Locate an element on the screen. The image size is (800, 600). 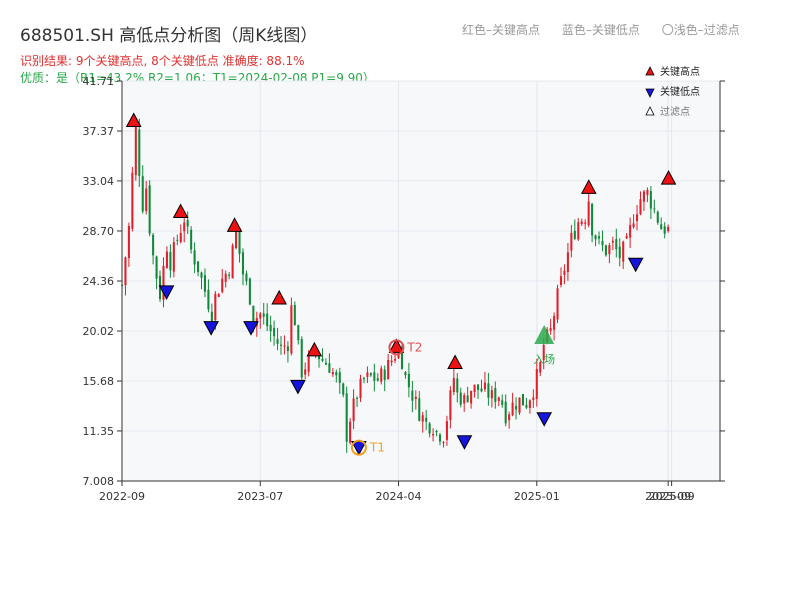
y-tick-label: 41.71 is located at coordinates (99, 81).